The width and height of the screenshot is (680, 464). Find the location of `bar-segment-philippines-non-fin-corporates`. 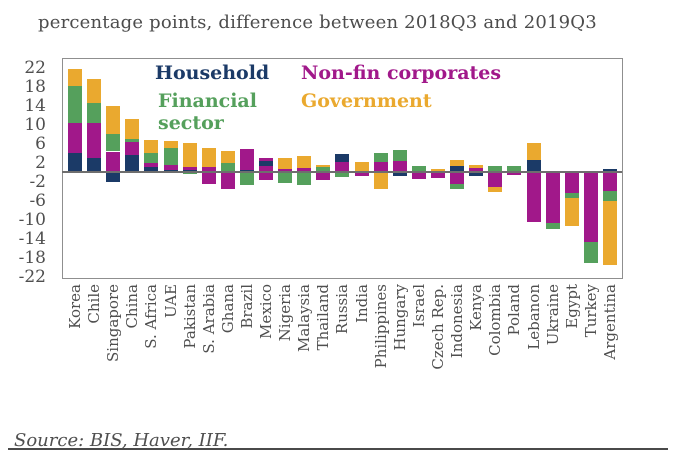

bar-segment-philippines-non-fin-corporates is located at coordinates (380, 167).